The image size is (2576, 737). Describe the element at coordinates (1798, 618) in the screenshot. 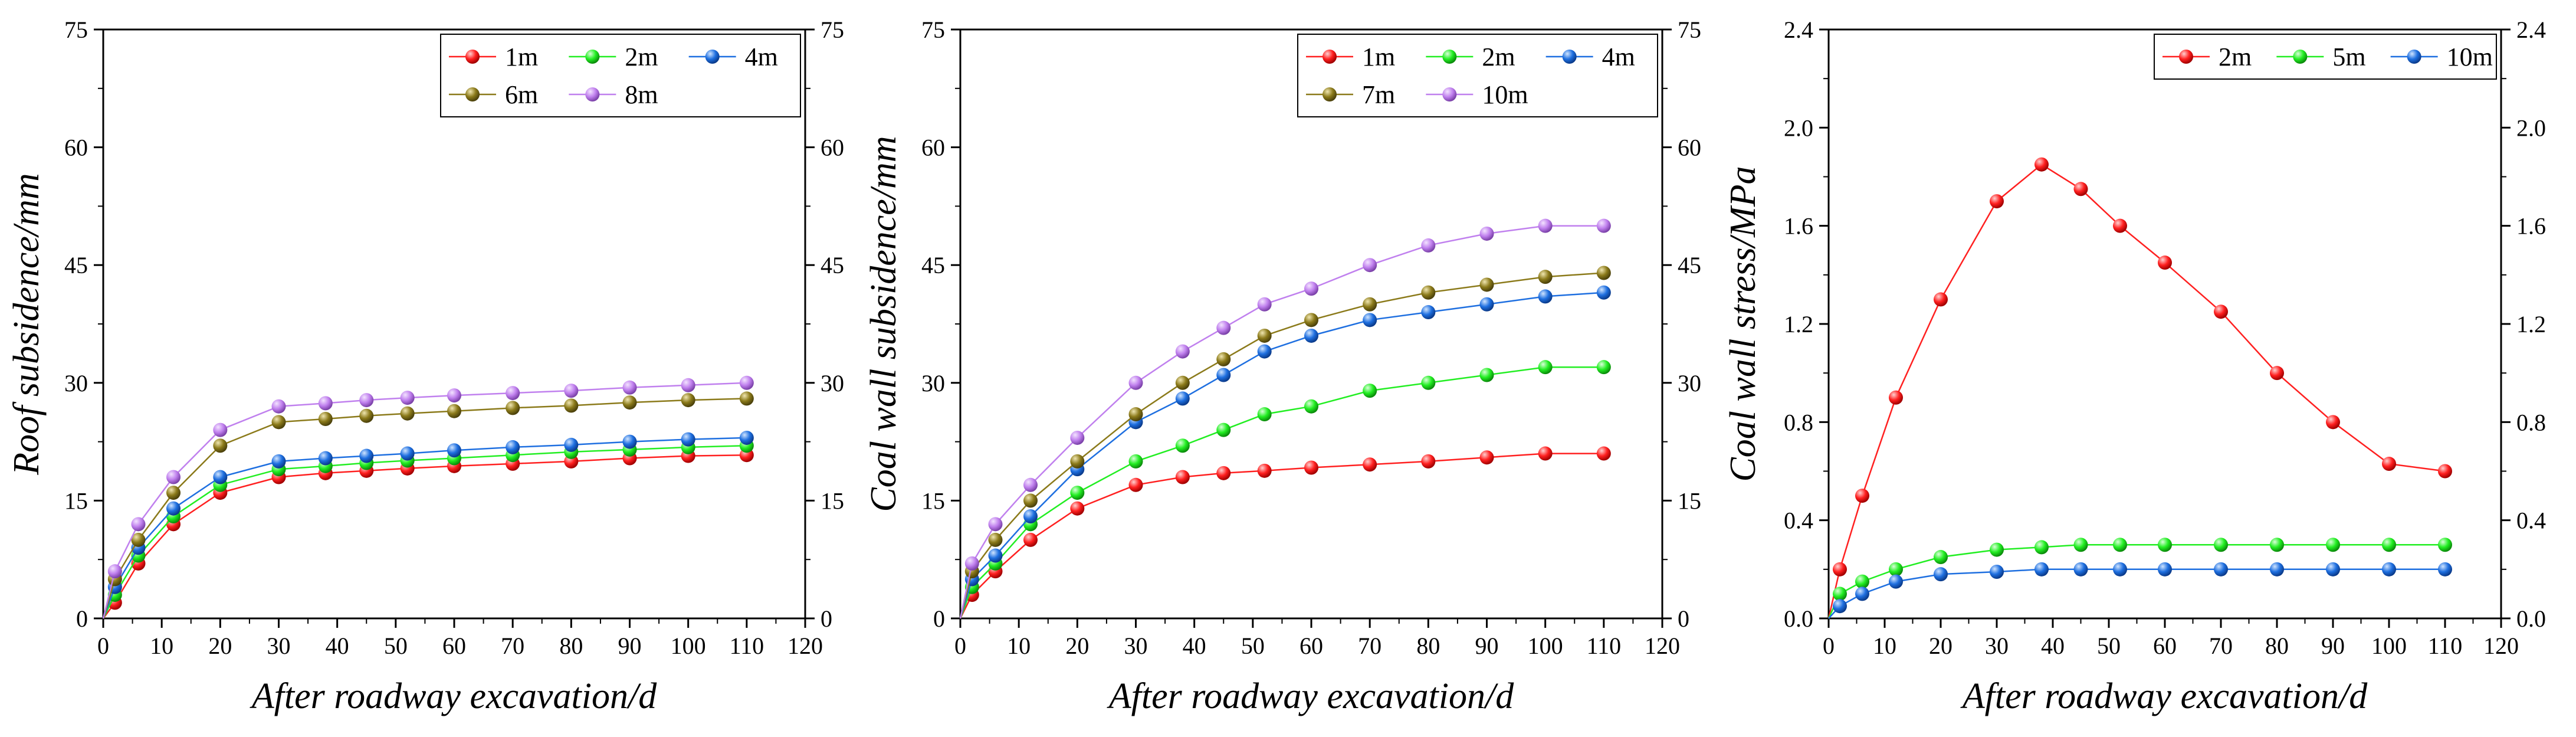

I see `y-tick-label-left: 0.0` at that location.